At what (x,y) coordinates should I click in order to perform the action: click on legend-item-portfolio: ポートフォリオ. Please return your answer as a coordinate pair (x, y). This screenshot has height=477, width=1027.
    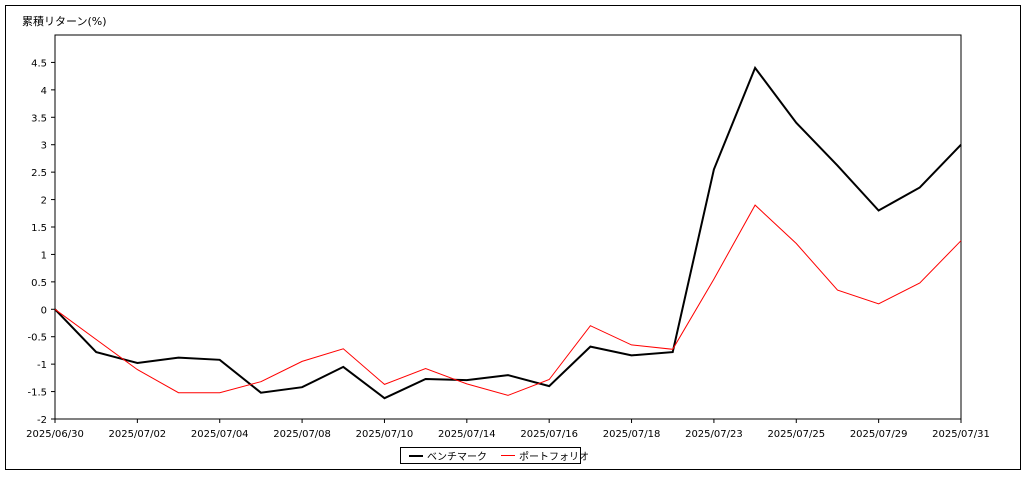
    Looking at the image, I should click on (545, 455).